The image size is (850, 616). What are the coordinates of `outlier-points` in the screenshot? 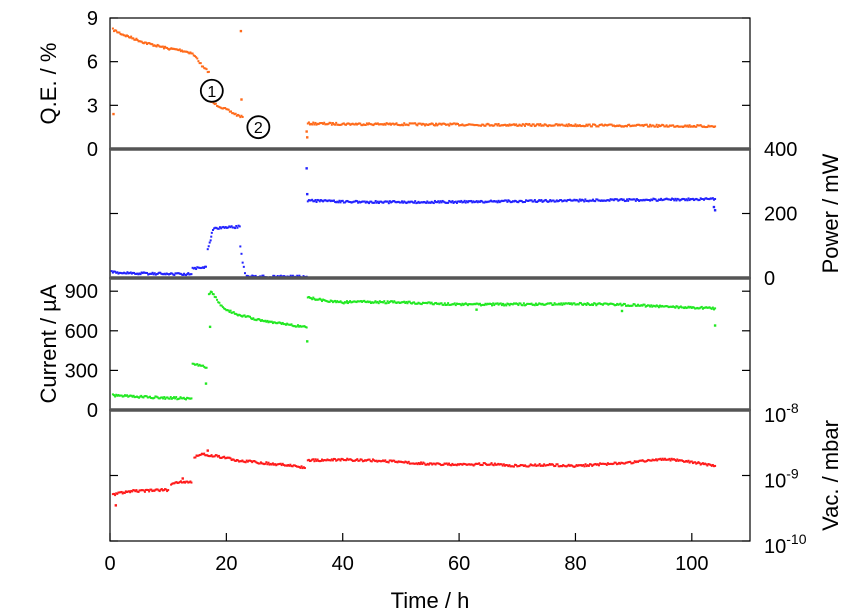 It's located at (511, 189).